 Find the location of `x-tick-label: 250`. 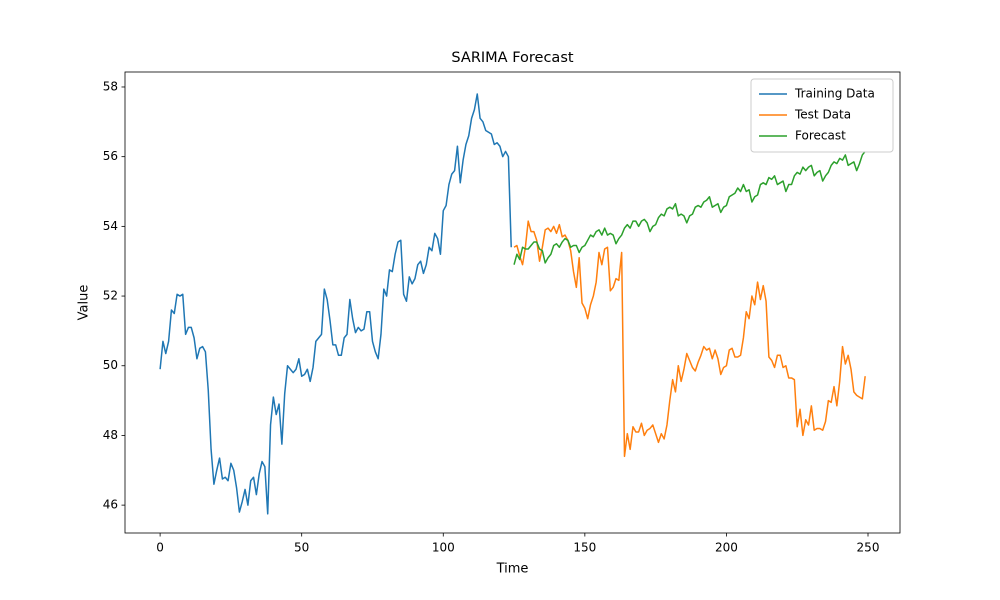

x-tick-label: 250 is located at coordinates (868, 548).